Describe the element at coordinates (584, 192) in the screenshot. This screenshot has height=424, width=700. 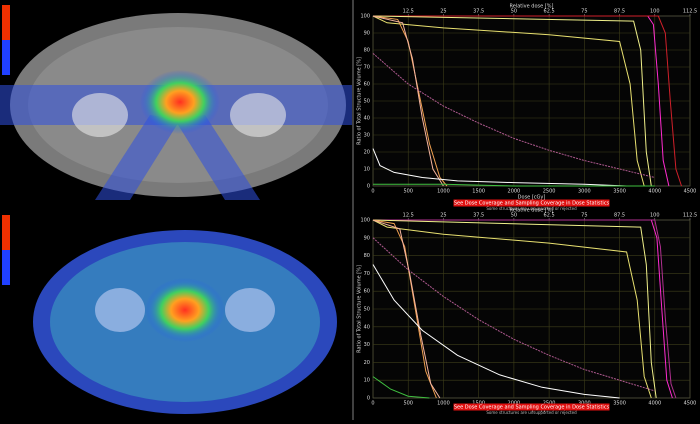
I see `x-tick-label: 3000` at that location.